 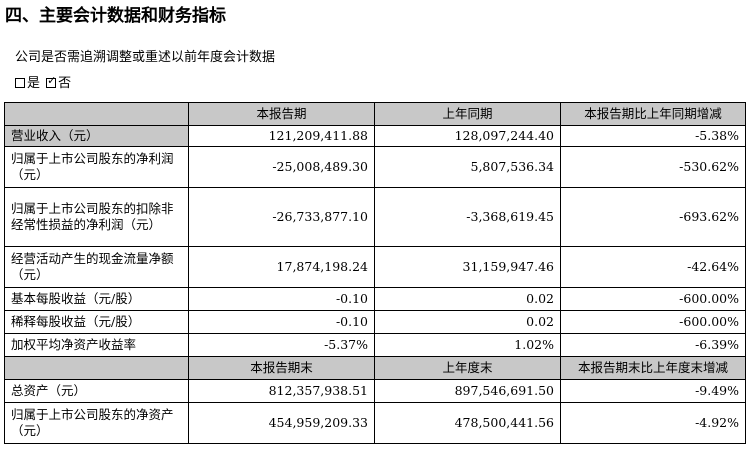 What do you see at coordinates (467, 345) in the screenshot?
I see `previous-value: 1.02%` at bounding box center [467, 345].